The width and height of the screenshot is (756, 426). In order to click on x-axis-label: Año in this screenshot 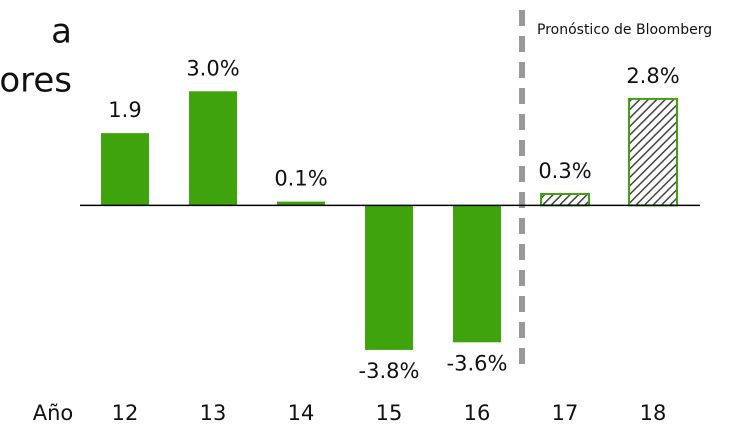, I will do `click(53, 413)`.